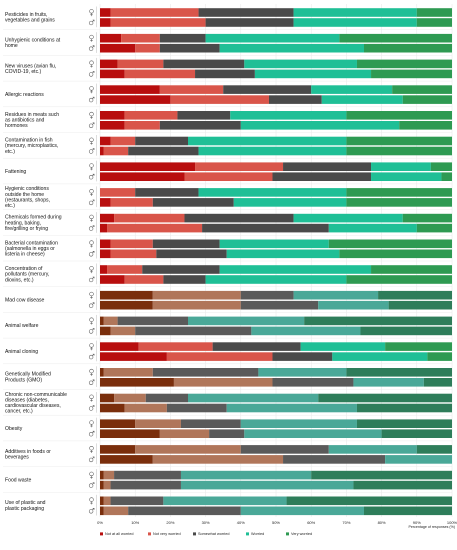 The image size is (457, 550). Describe the element at coordinates (24, 95) in the screenshot. I see `category-label: Allergic reactions` at that location.